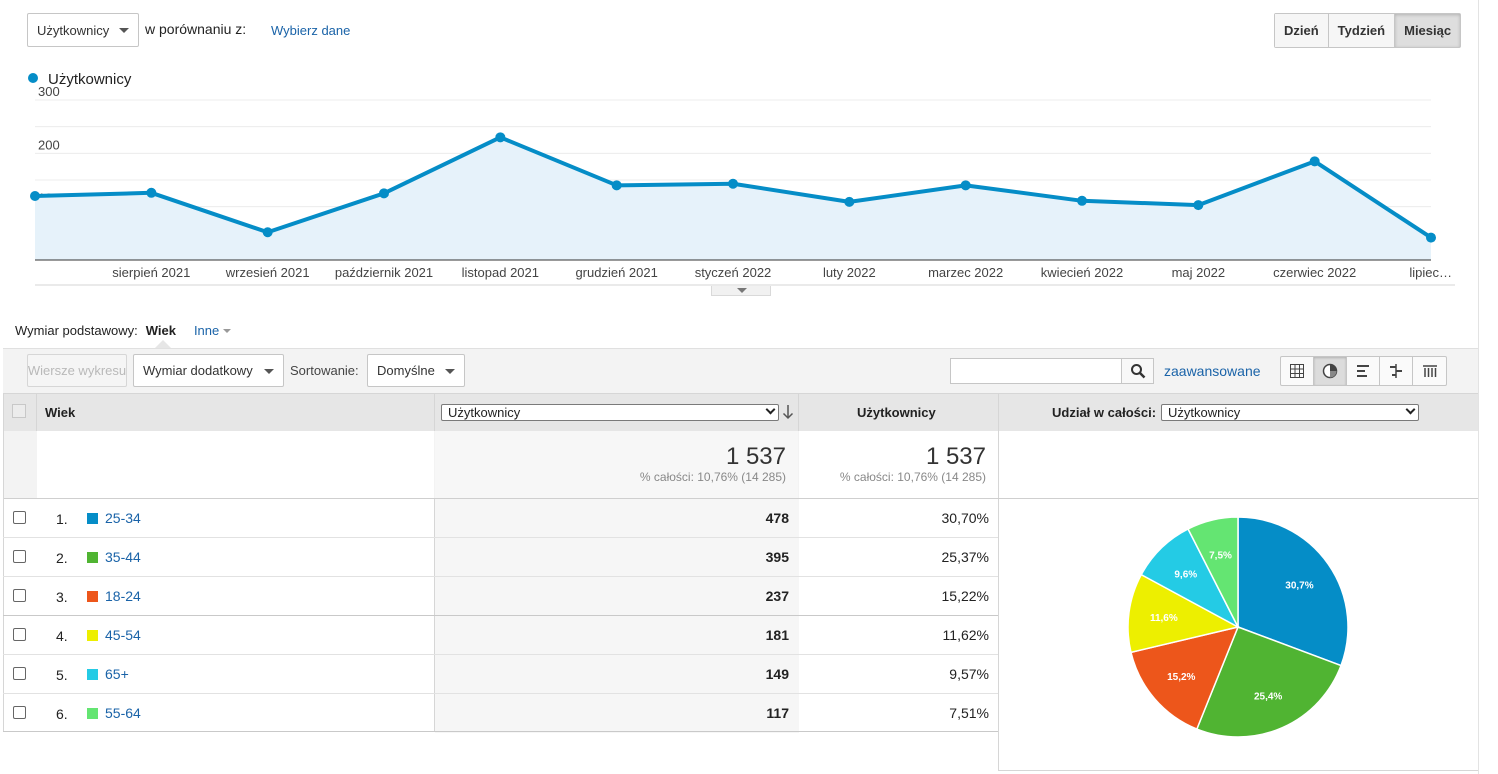 Image resolution: width=1498 pixels, height=774 pixels. What do you see at coordinates (1362, 30) in the screenshot?
I see `period-week-button: Tydzień` at bounding box center [1362, 30].